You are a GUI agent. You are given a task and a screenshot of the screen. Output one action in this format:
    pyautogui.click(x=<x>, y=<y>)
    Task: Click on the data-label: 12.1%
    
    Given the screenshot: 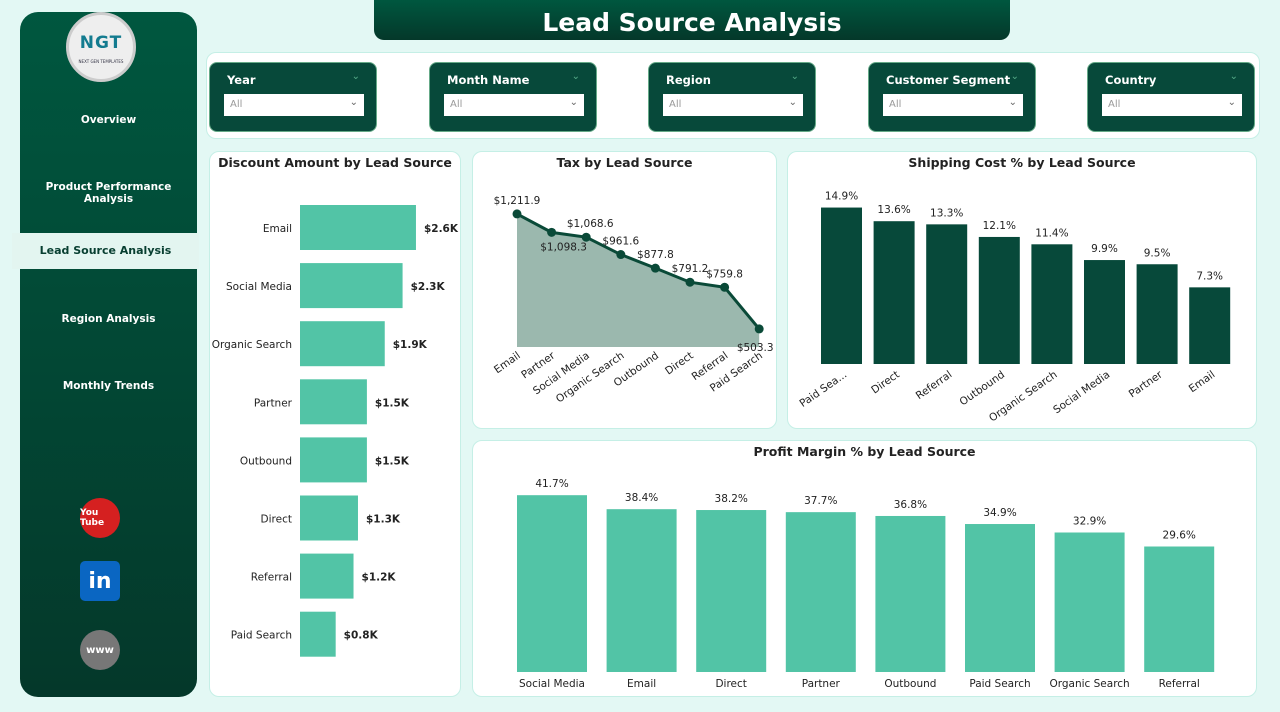 What is the action you would take?
    pyautogui.click(x=999, y=226)
    